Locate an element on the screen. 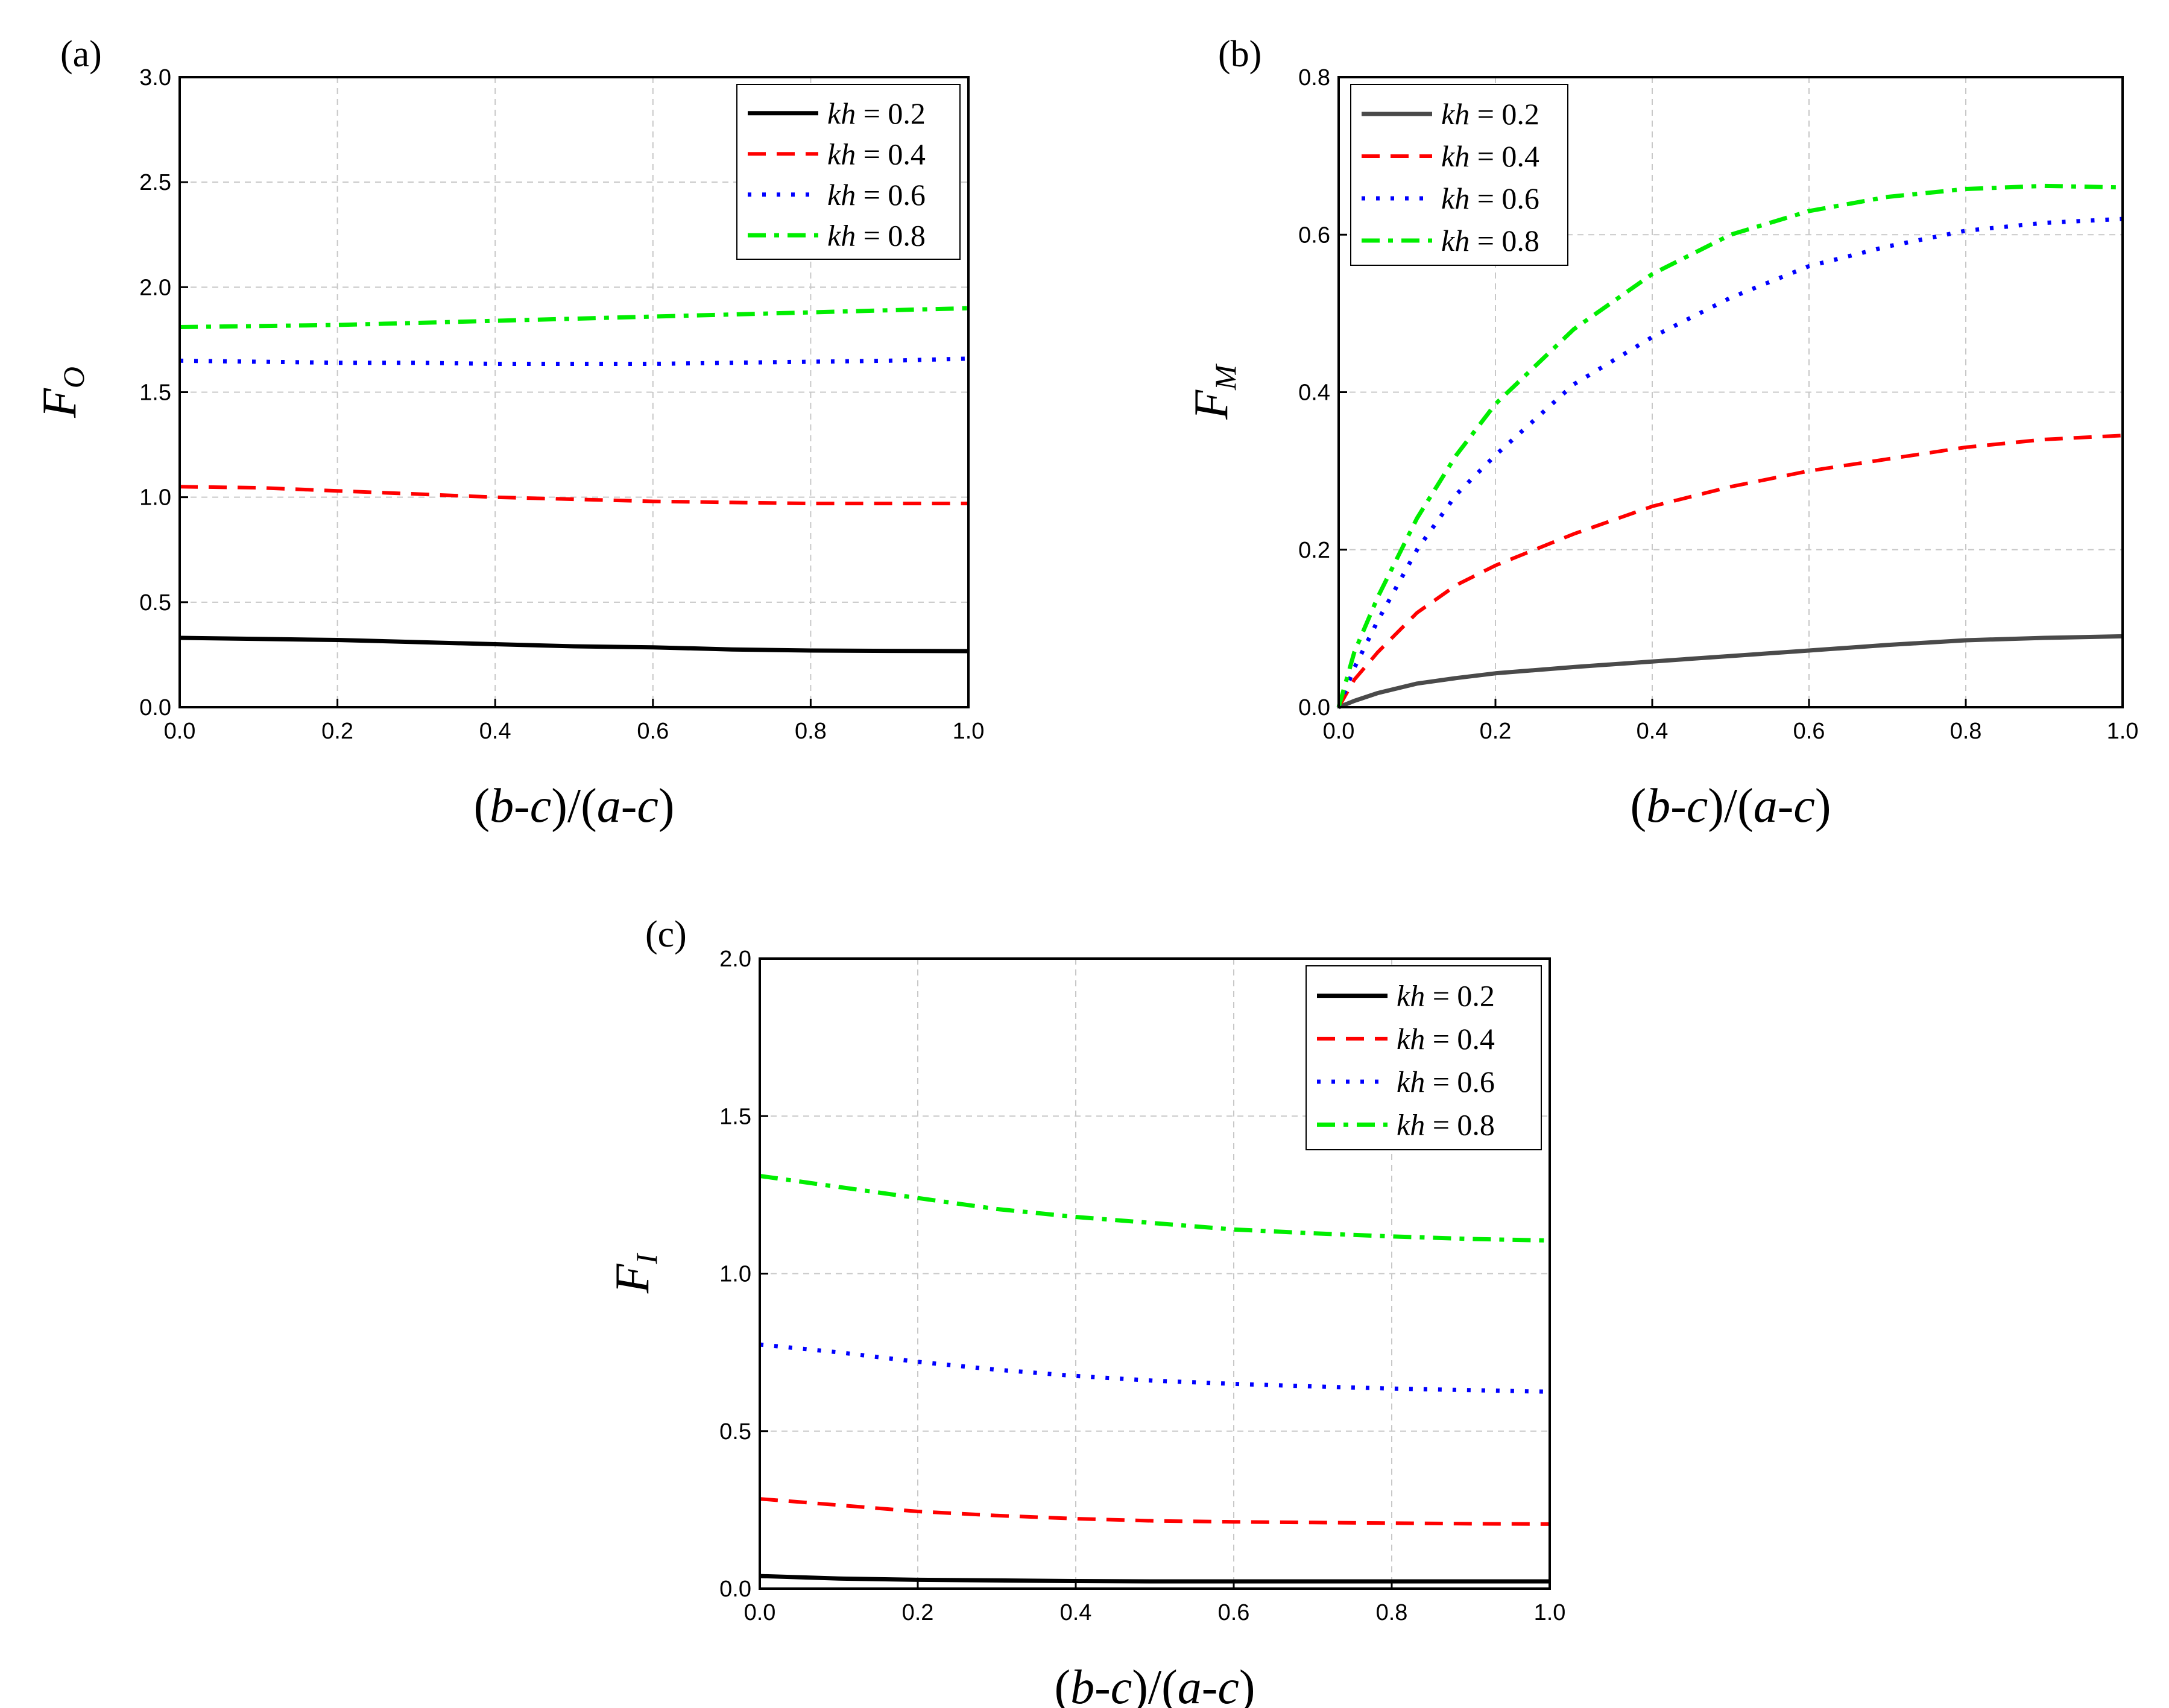 Image resolution: width=2169 pixels, height=1708 pixels. y-tick-label: 2.5 is located at coordinates (155, 182).